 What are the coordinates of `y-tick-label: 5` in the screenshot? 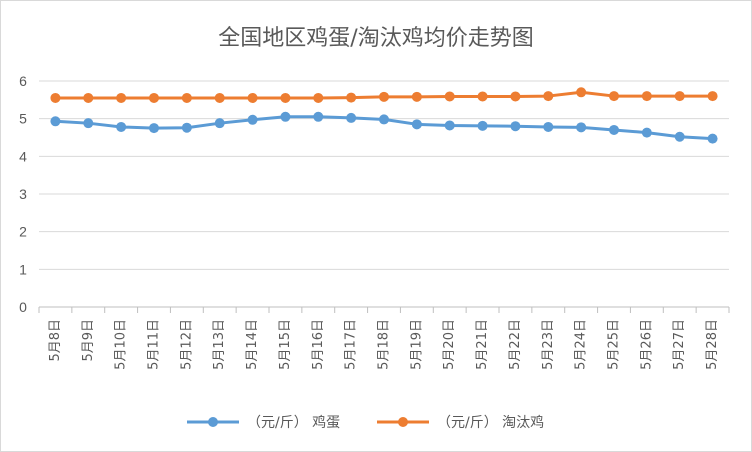 It's located at (23, 119).